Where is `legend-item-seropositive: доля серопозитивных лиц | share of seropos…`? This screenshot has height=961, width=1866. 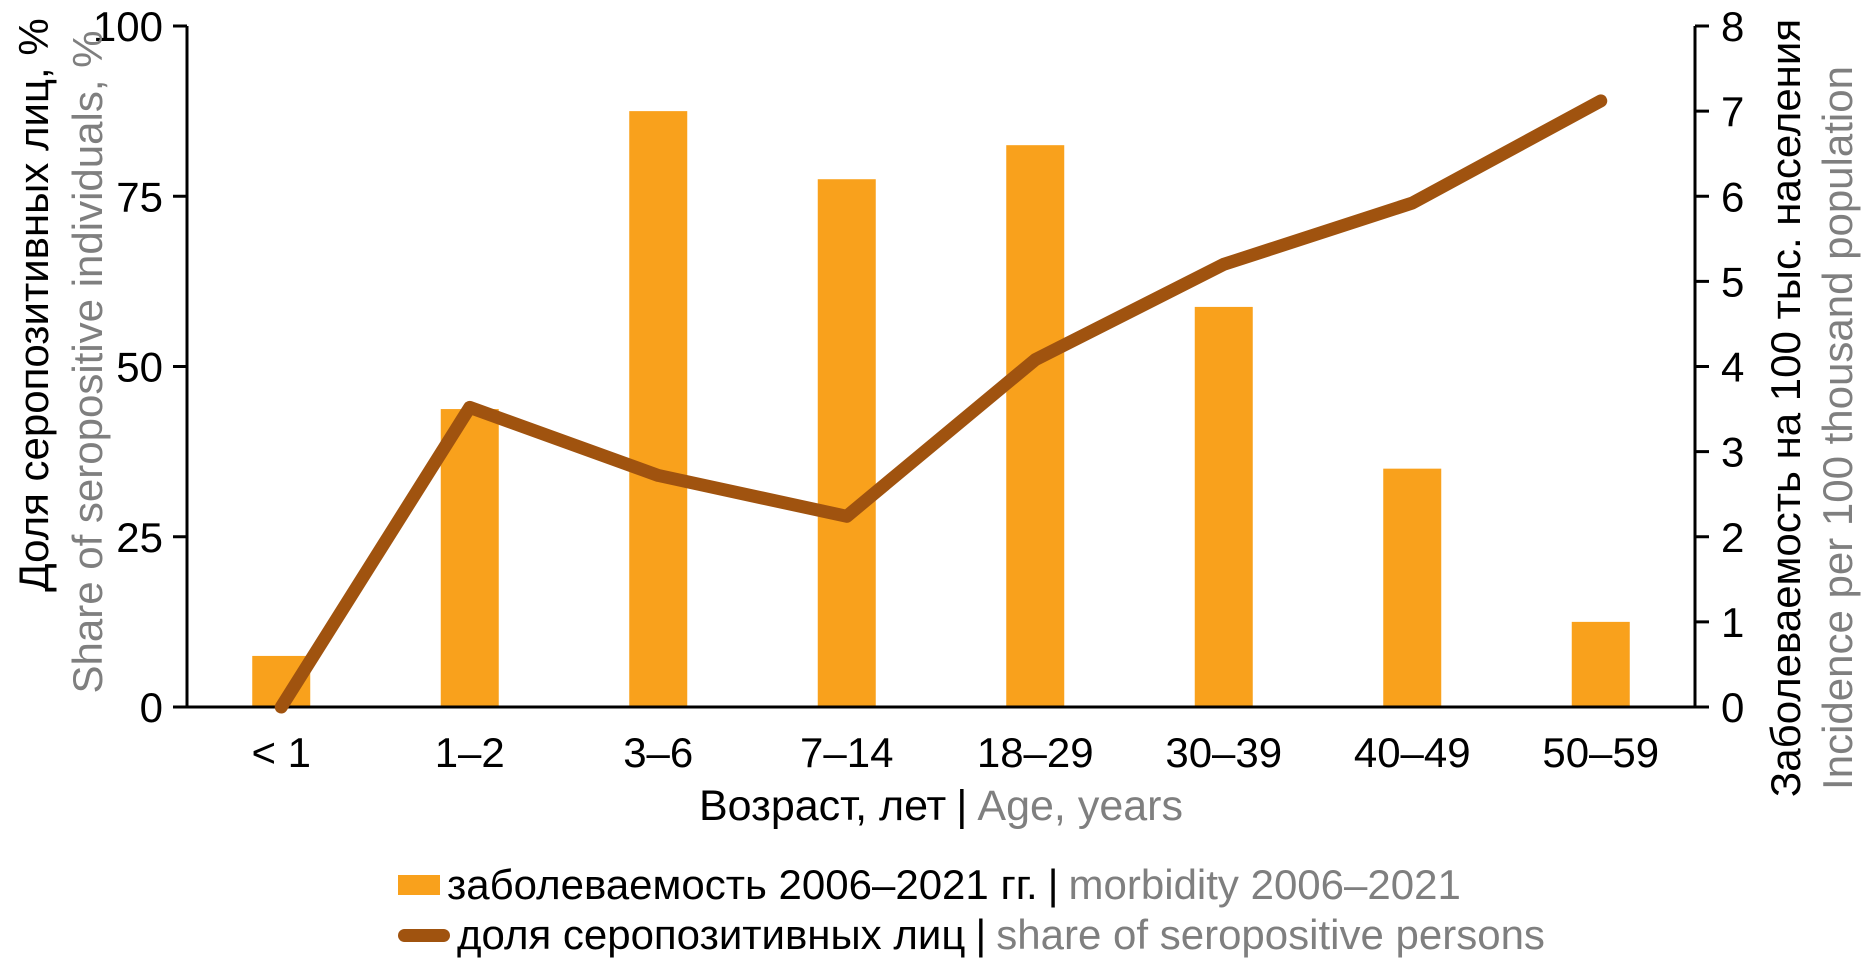
legend-item-seropositive: доля серопозитивных лиц | share of seropos… is located at coordinates (971, 935).